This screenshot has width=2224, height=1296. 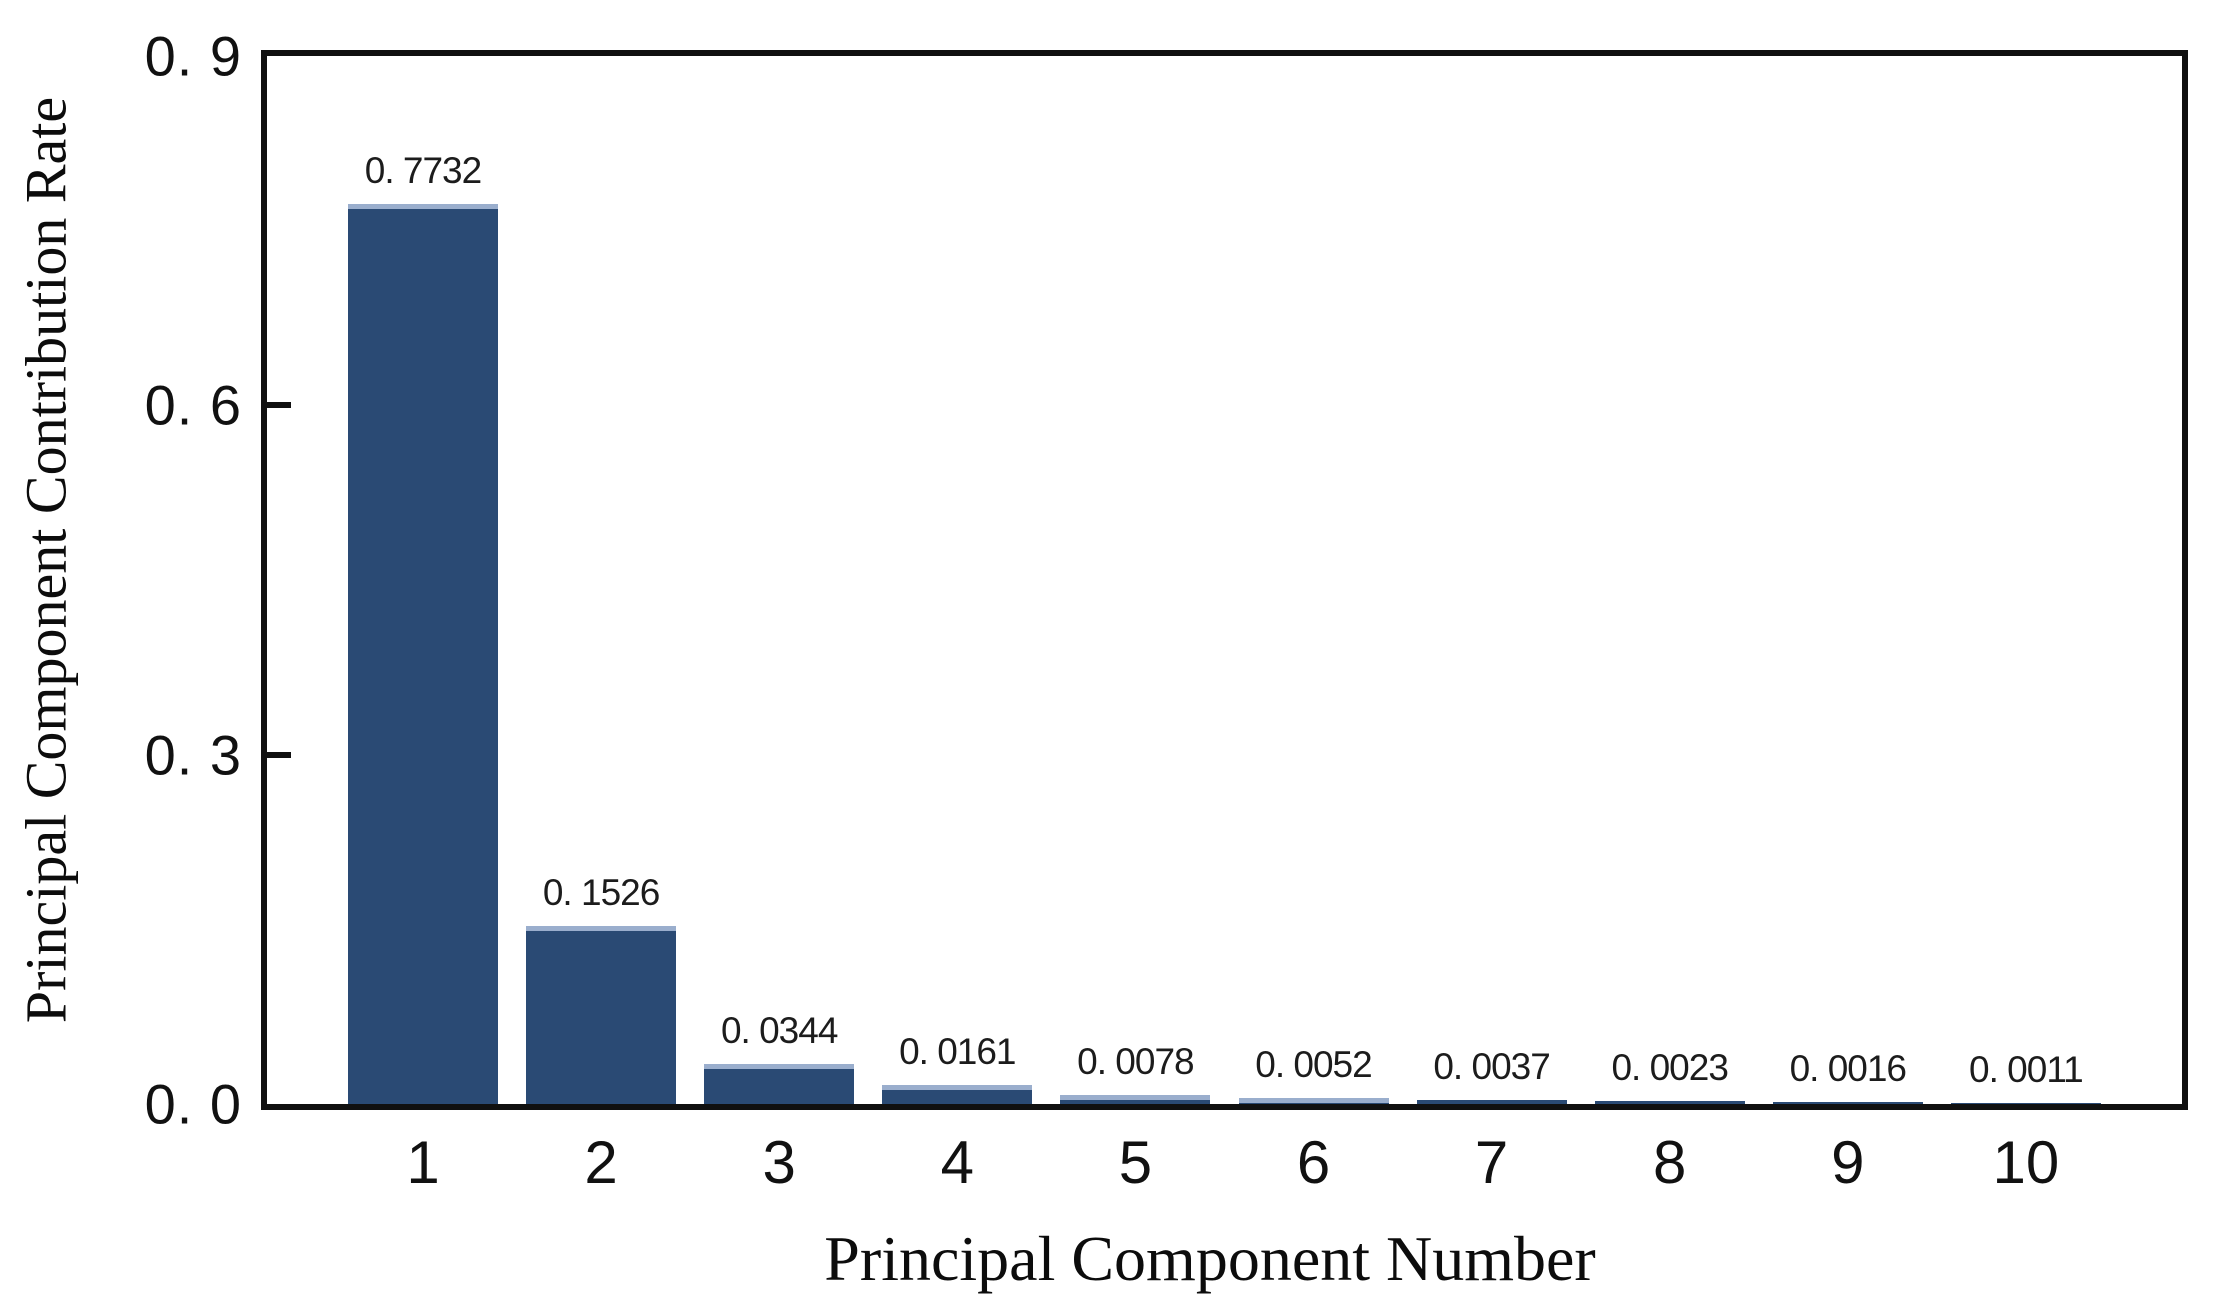 What do you see at coordinates (601, 1162) in the screenshot?
I see `x-tick-label-2: 2` at bounding box center [601, 1162].